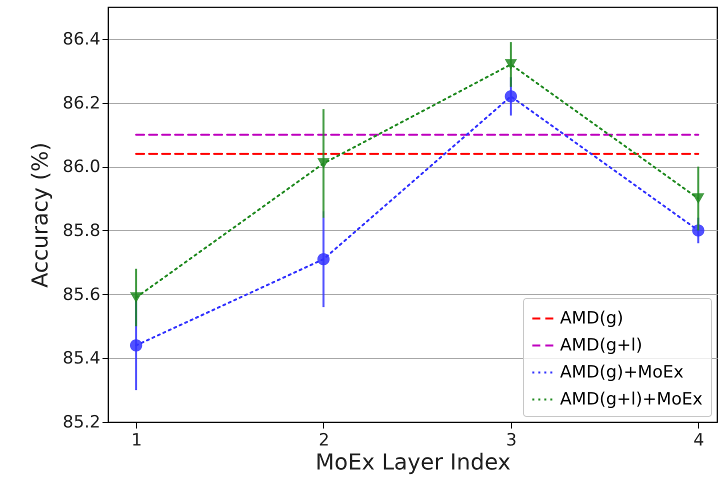  Describe the element at coordinates (622, 372) in the screenshot. I see `legend-label: AMD(g)+MoEx` at that location.